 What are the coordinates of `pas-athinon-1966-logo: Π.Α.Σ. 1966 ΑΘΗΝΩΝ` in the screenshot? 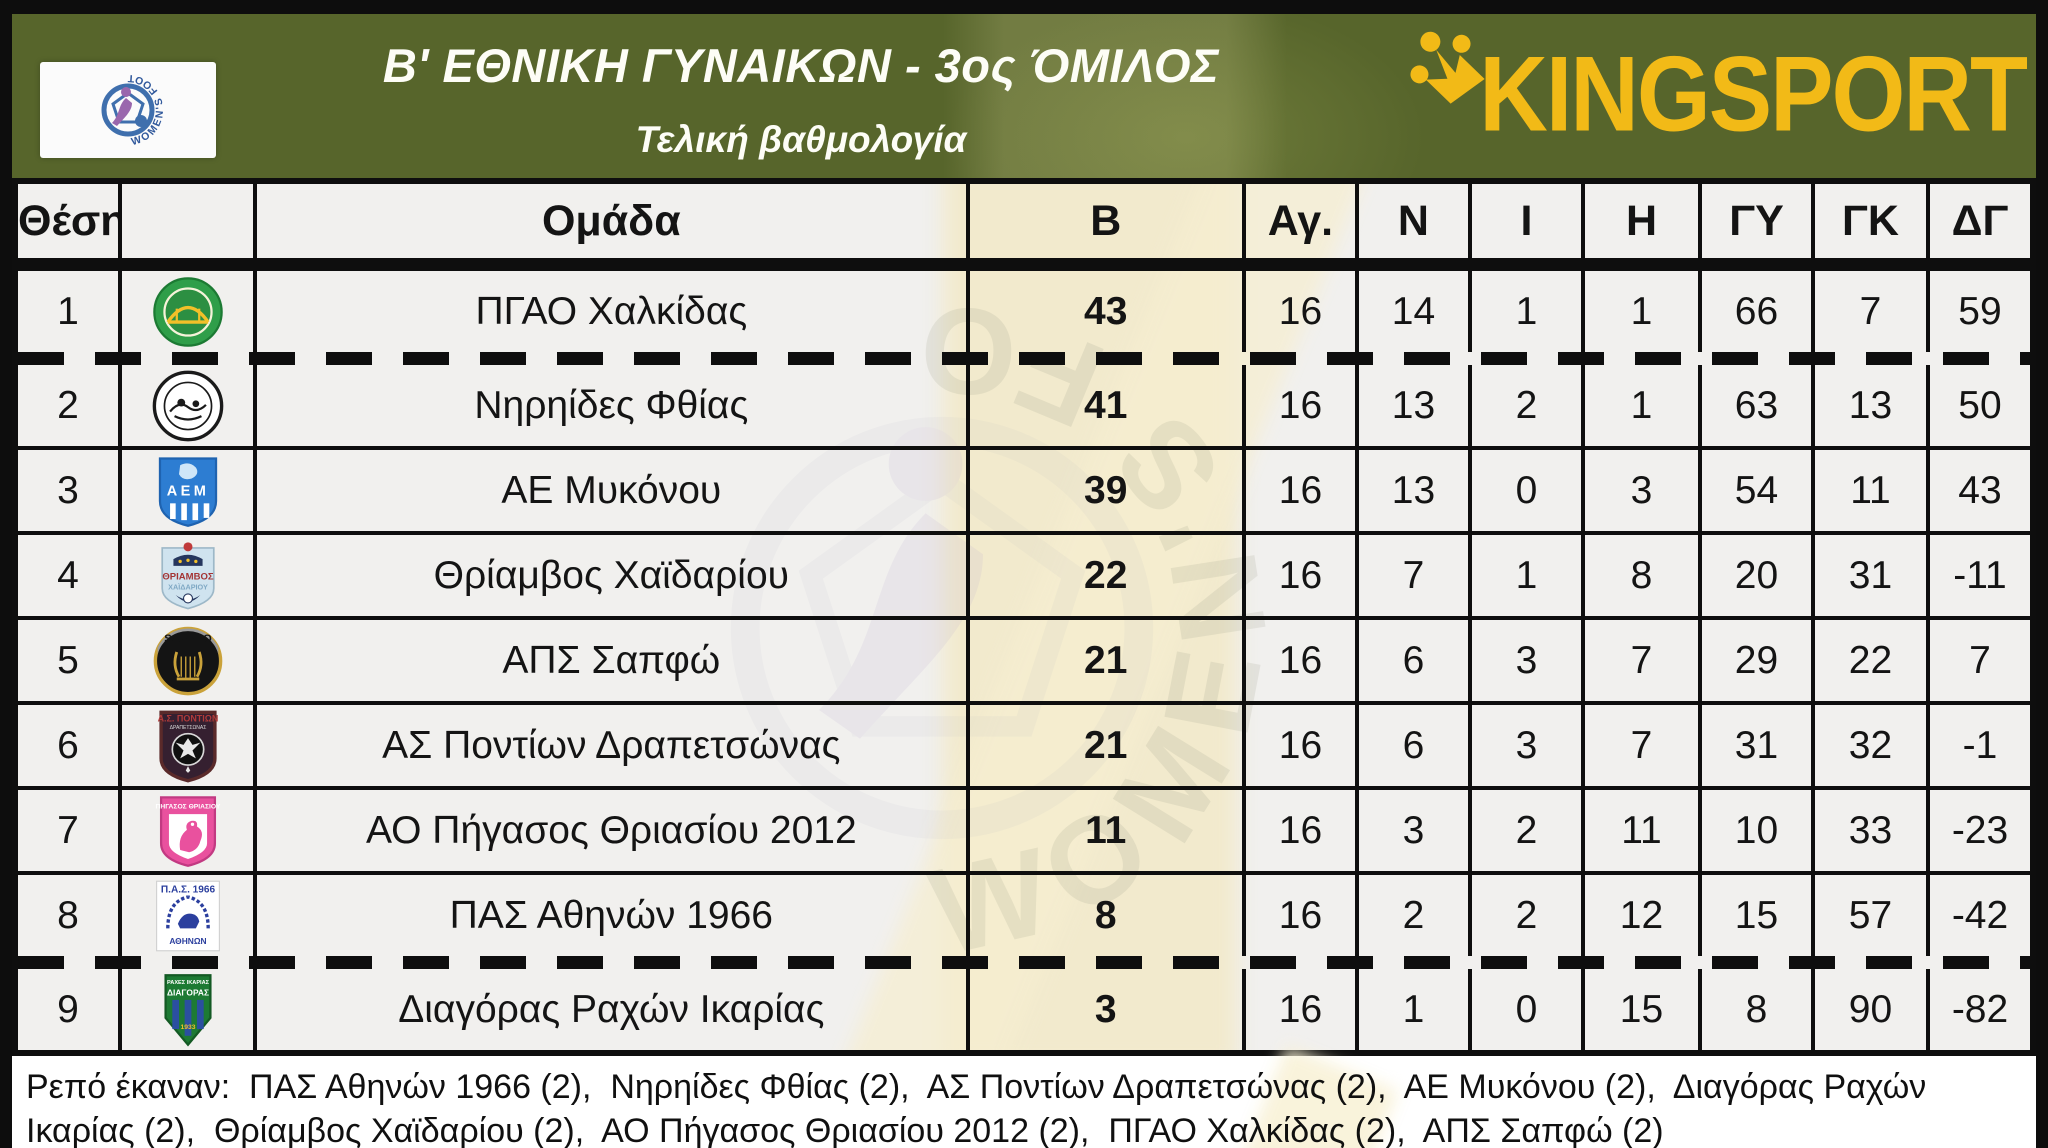 It's located at (187, 915).